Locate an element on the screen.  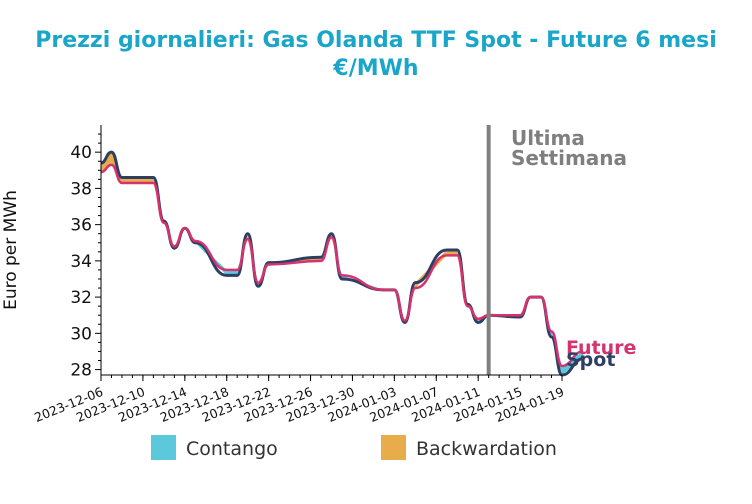
y-ticks: 28 30 32 34 36 38 40 is located at coordinates (85, 257).